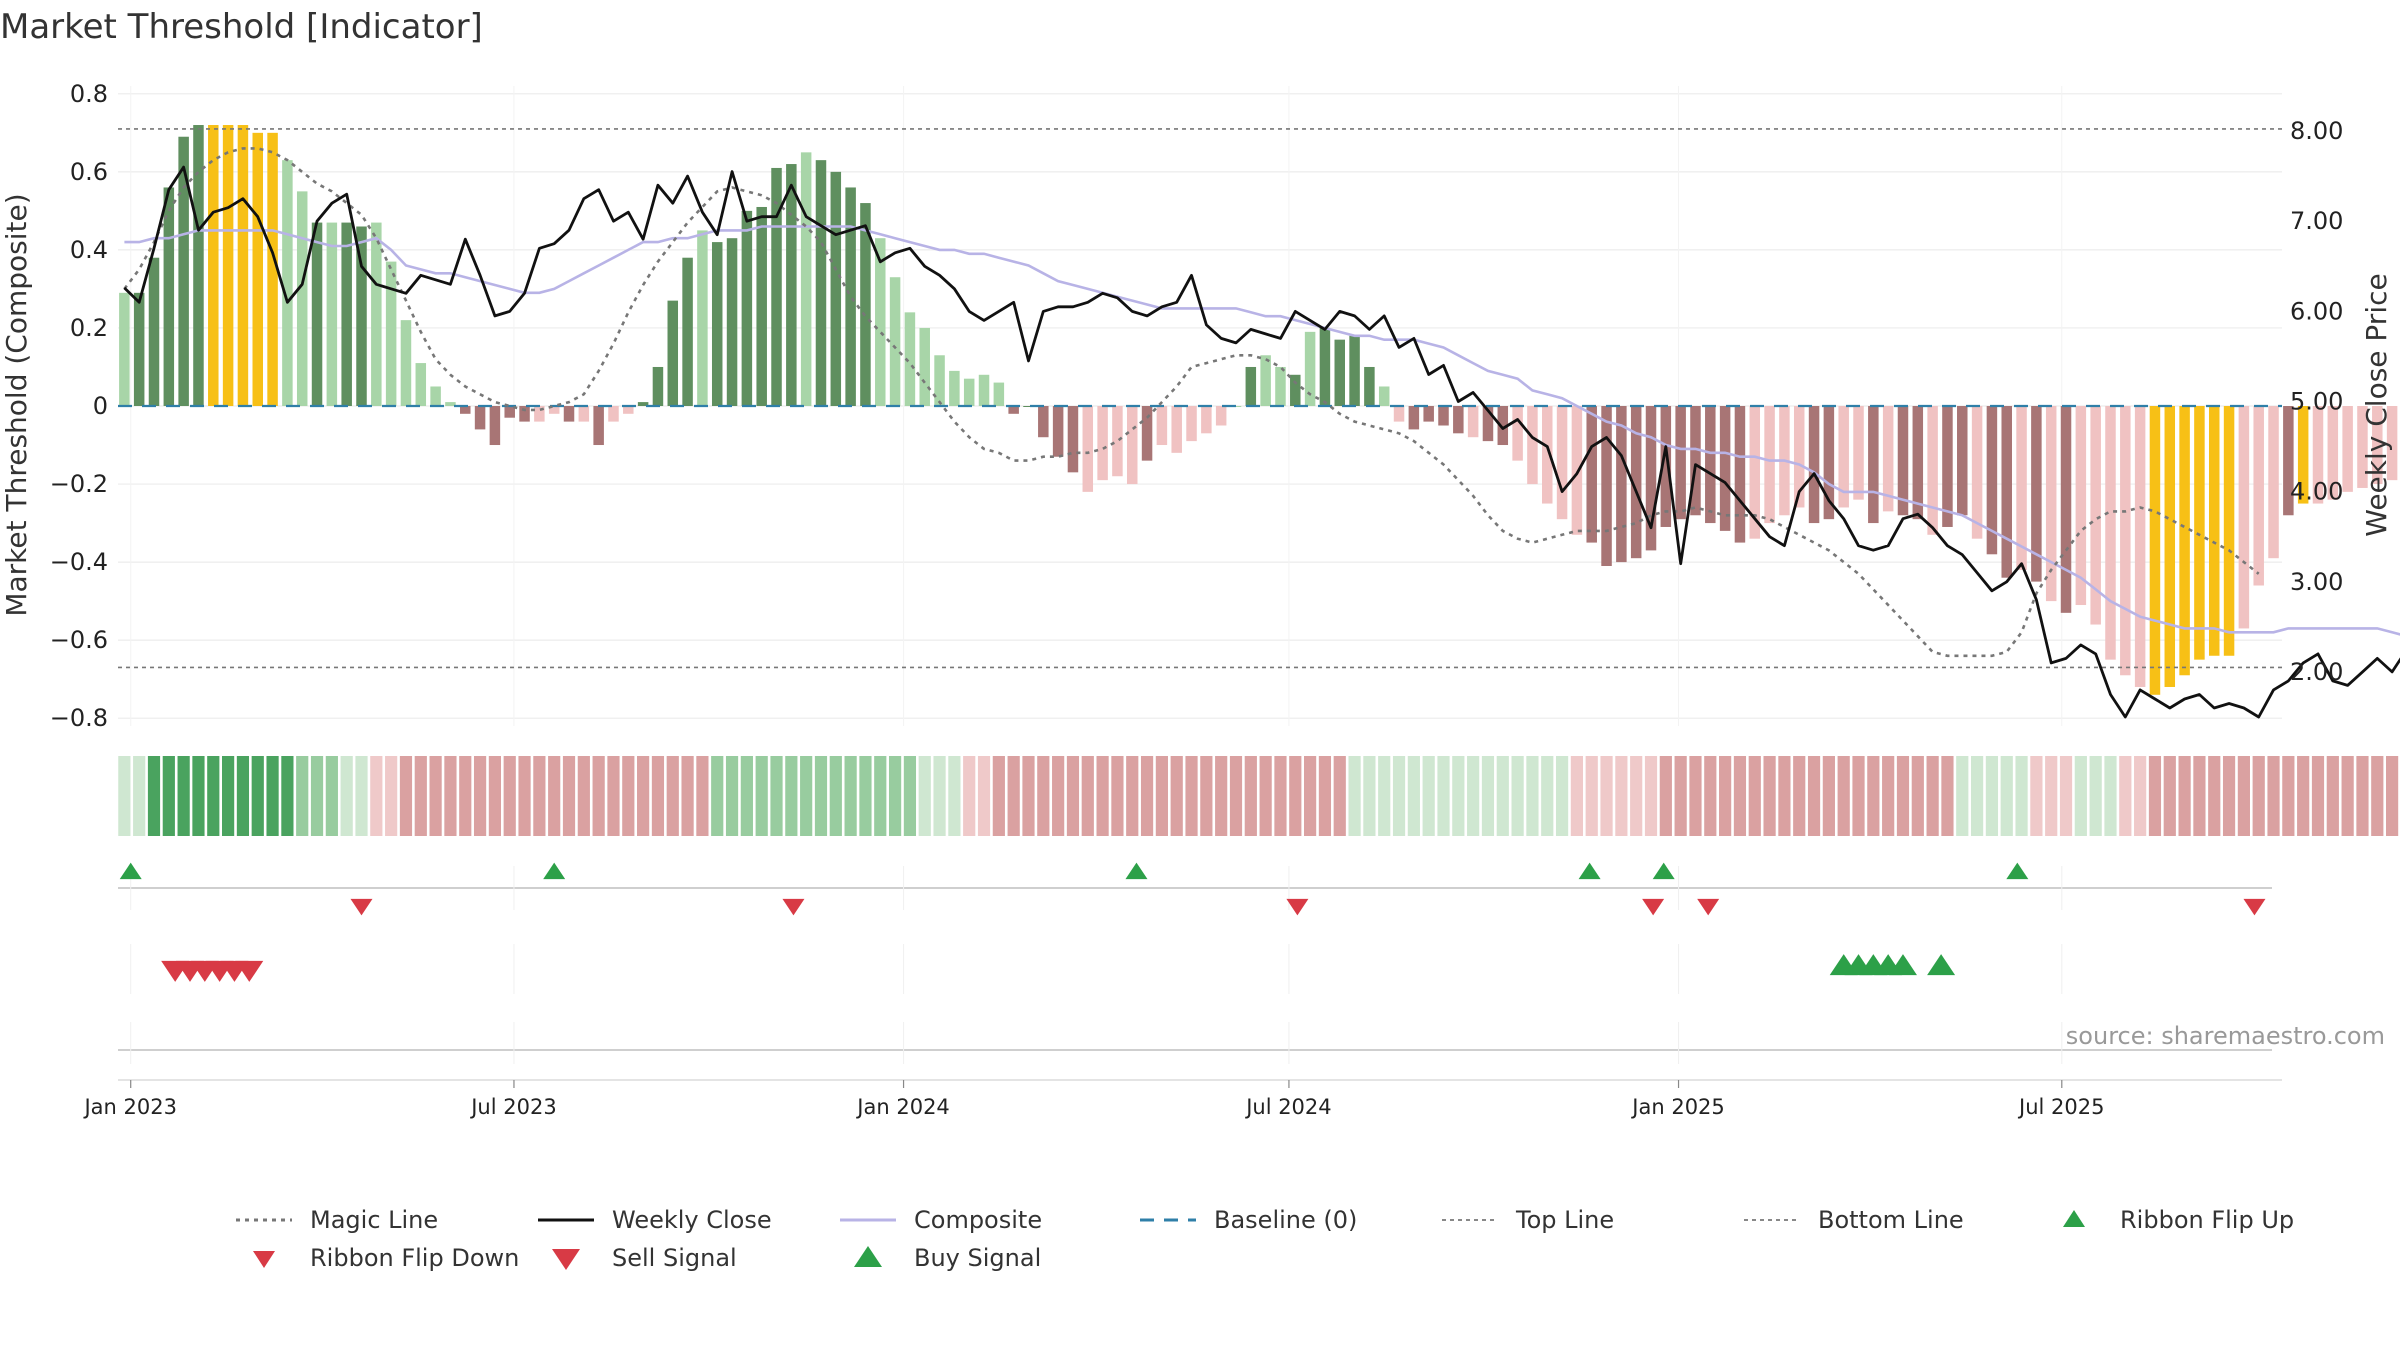 The width and height of the screenshot is (2400, 1350). Describe the element at coordinates (1195, 963) in the screenshot. I see `signal-markers` at that location.